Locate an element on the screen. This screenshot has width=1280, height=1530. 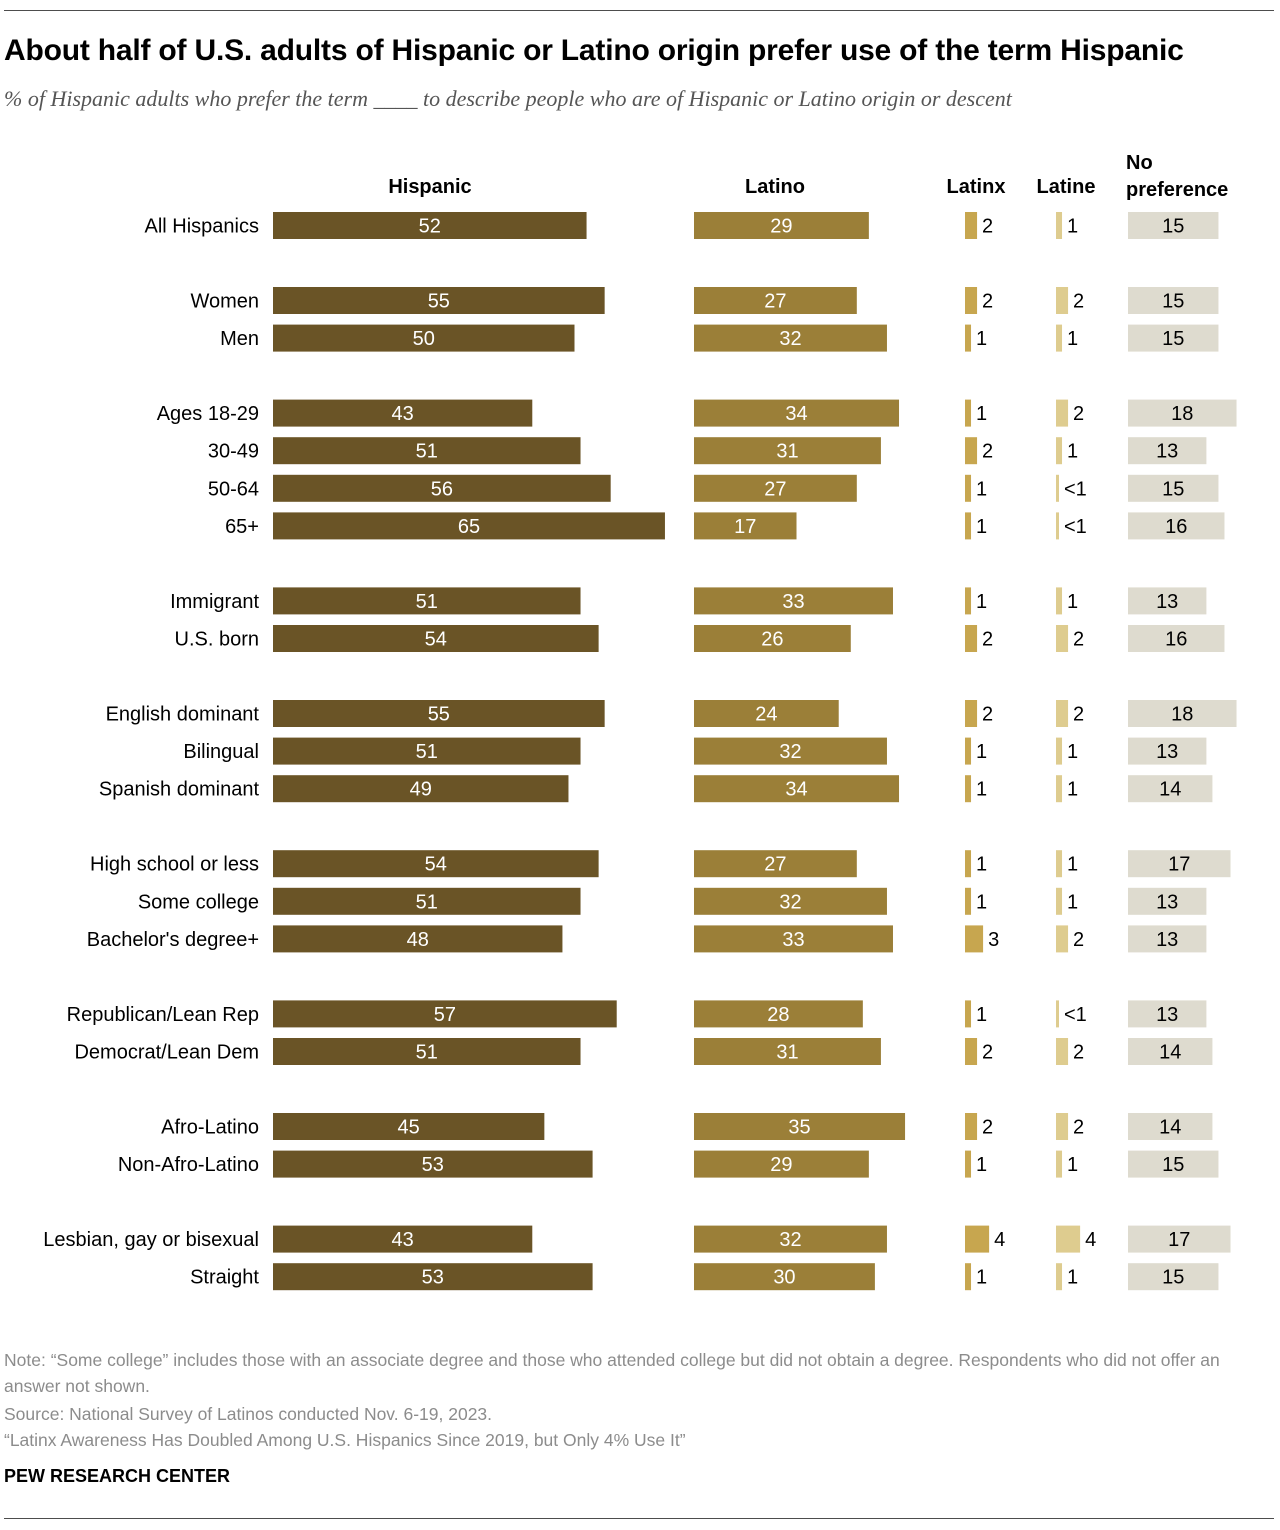
column-header-no-preference: preference is located at coordinates (1177, 190).